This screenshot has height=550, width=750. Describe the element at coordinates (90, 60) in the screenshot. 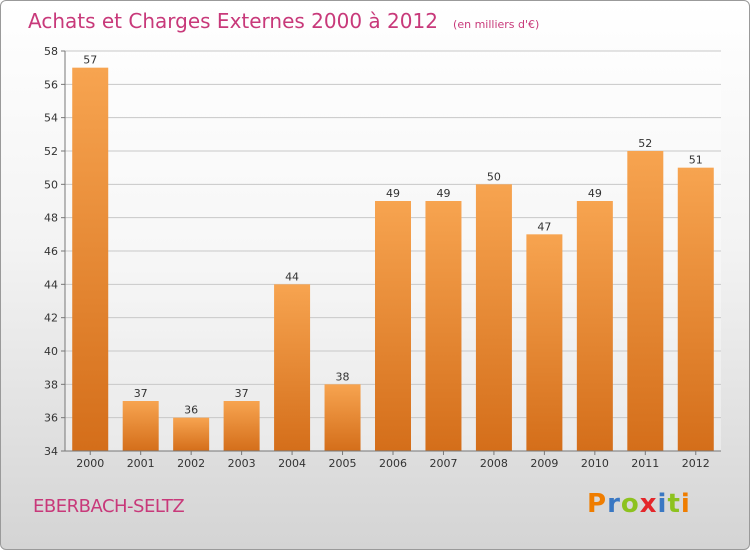

I see `value-label-2000: 57` at that location.